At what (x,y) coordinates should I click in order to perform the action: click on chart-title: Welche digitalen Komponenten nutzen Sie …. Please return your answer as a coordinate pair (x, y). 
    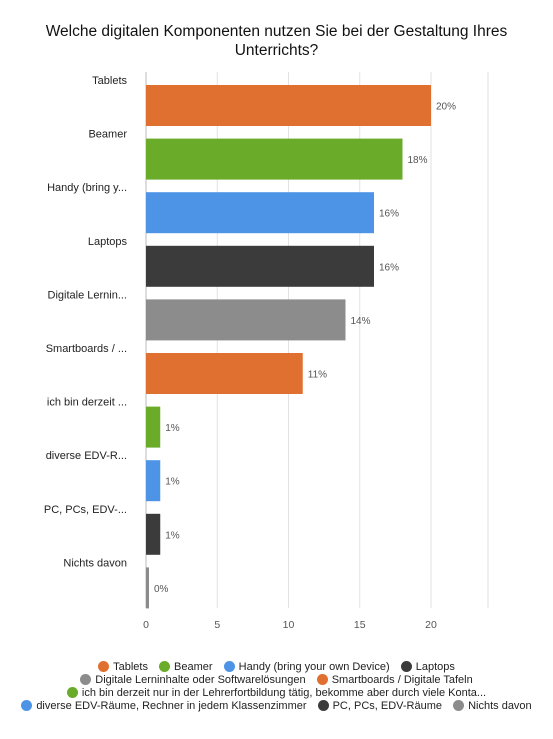
    Looking at the image, I should click on (276, 41).